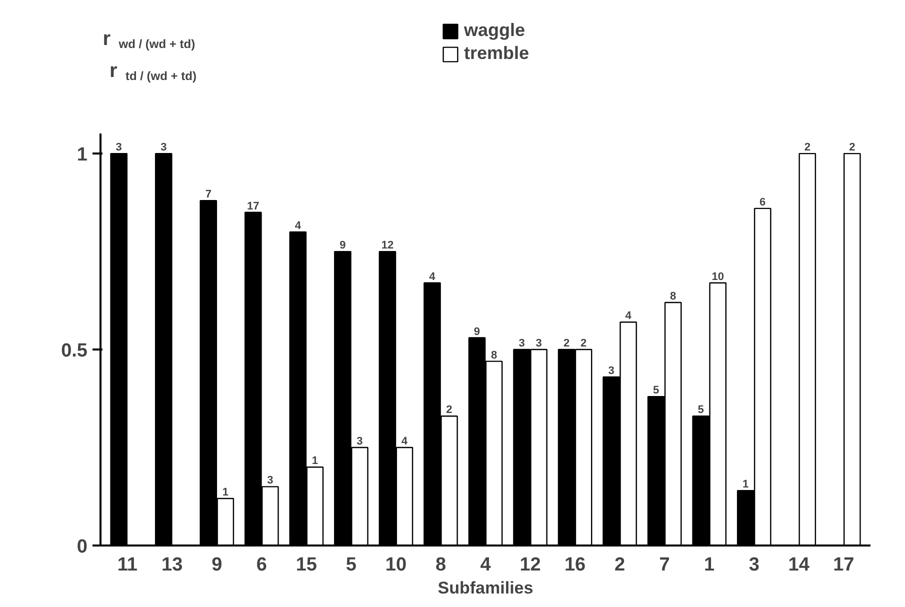 The height and width of the screenshot is (607, 905). Describe the element at coordinates (82, 155) in the screenshot. I see `y-tick-label: 1` at that location.